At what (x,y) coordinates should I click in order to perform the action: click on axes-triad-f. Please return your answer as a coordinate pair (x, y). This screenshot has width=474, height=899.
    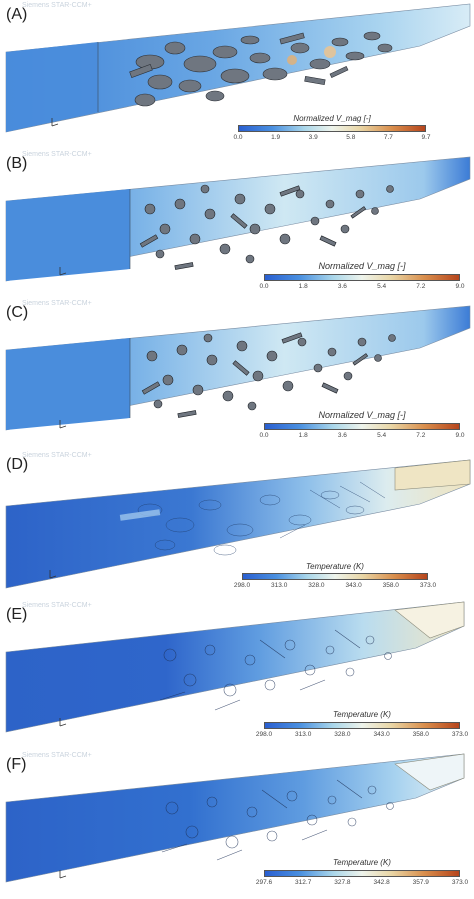
    Looking at the image, I should click on (63, 874).